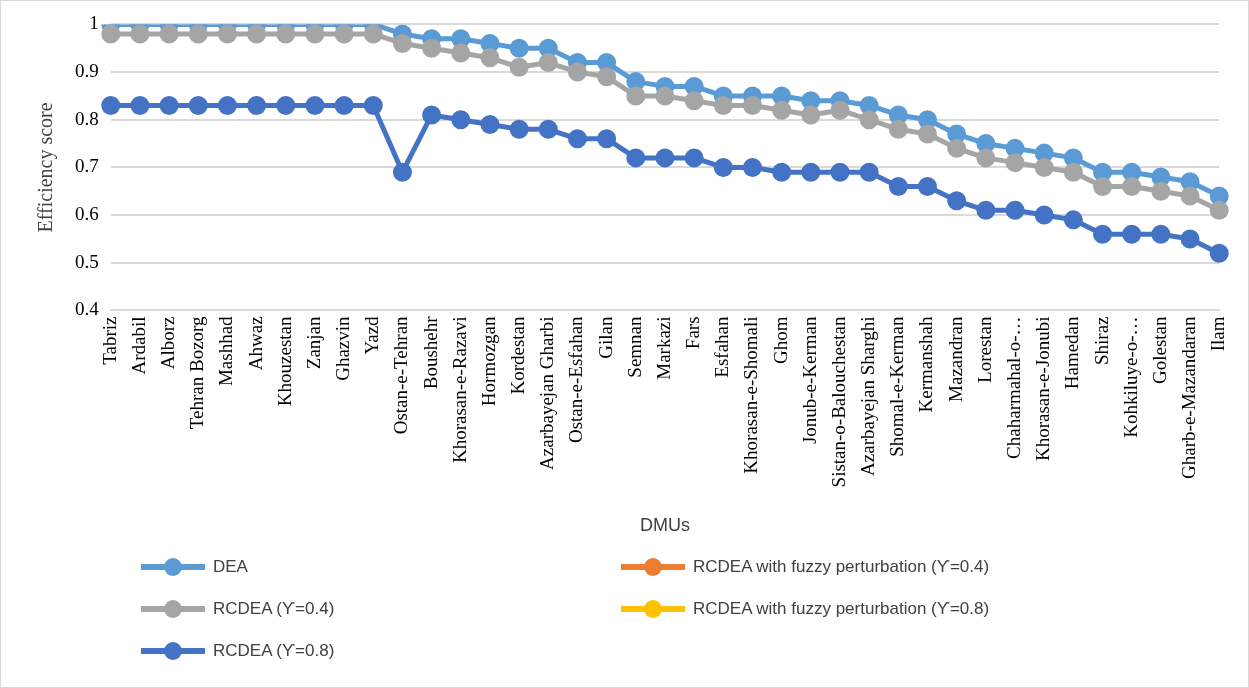 This screenshot has width=1249, height=688. What do you see at coordinates (1218, 334) in the screenshot?
I see `x-tick-label: Ilam` at bounding box center [1218, 334].